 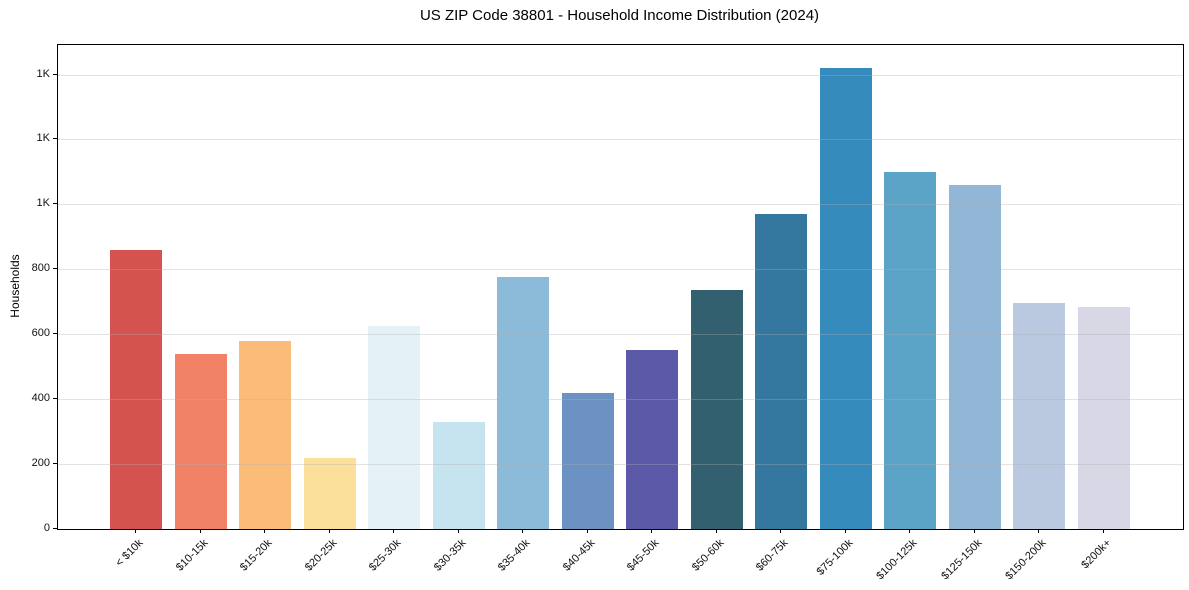 What do you see at coordinates (129, 553) in the screenshot?
I see `x-tick-label: < $10k` at bounding box center [129, 553].